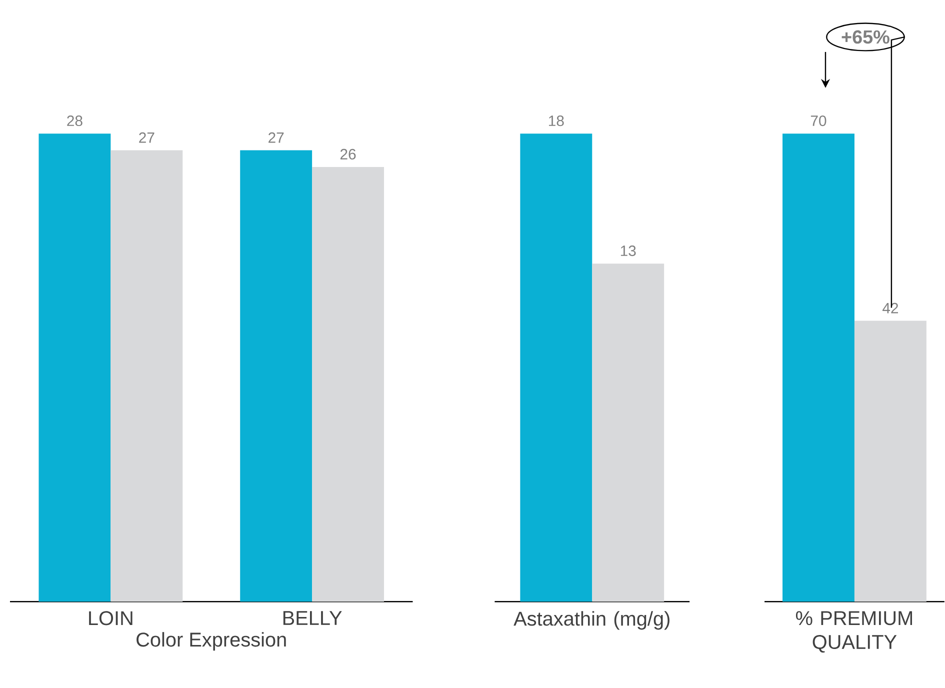 The height and width of the screenshot is (688, 945). Describe the element at coordinates (312, 618) in the screenshot. I see `x-tick-label: BELLY` at that location.